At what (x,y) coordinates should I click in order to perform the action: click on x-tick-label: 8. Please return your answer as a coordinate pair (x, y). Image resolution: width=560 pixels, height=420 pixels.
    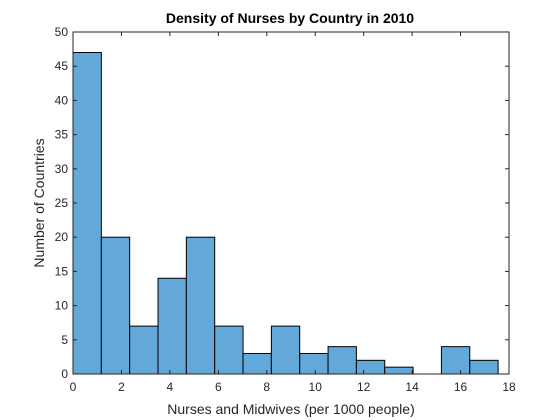
    Looking at the image, I should click on (266, 387).